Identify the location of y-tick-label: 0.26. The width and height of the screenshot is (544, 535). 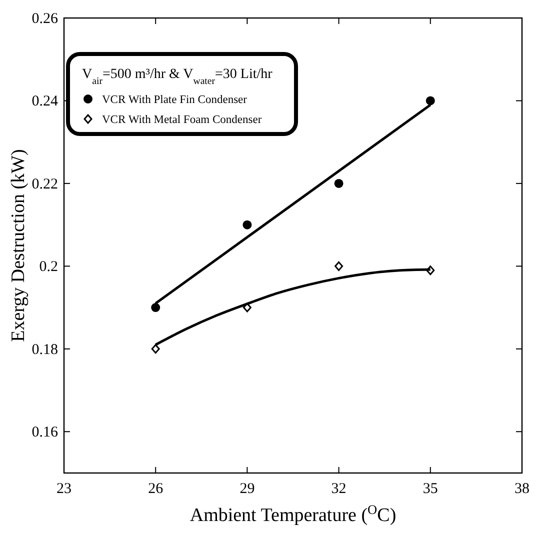
(45, 19).